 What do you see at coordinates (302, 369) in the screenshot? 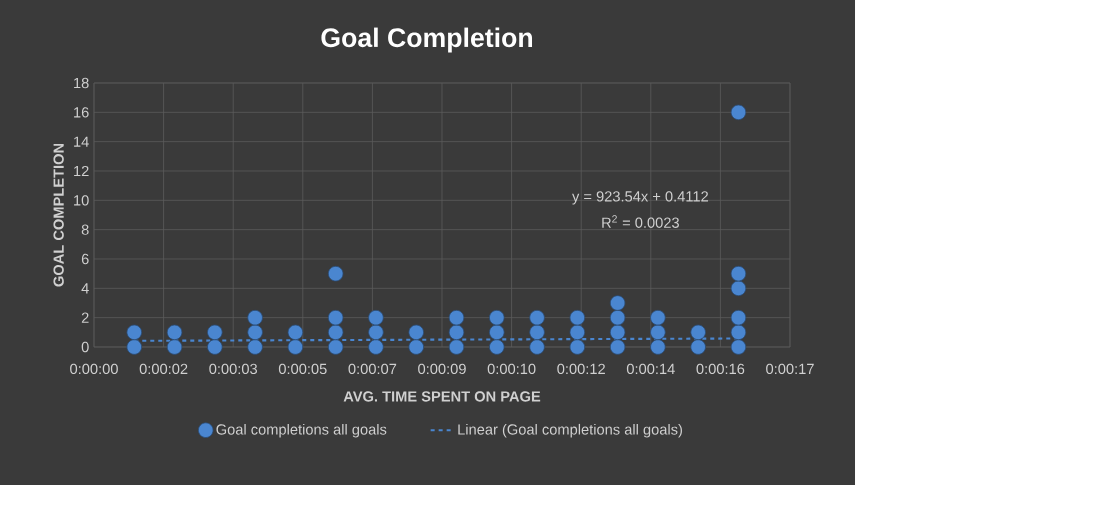
I see `x-tick-label: 0:00:05` at bounding box center [302, 369].